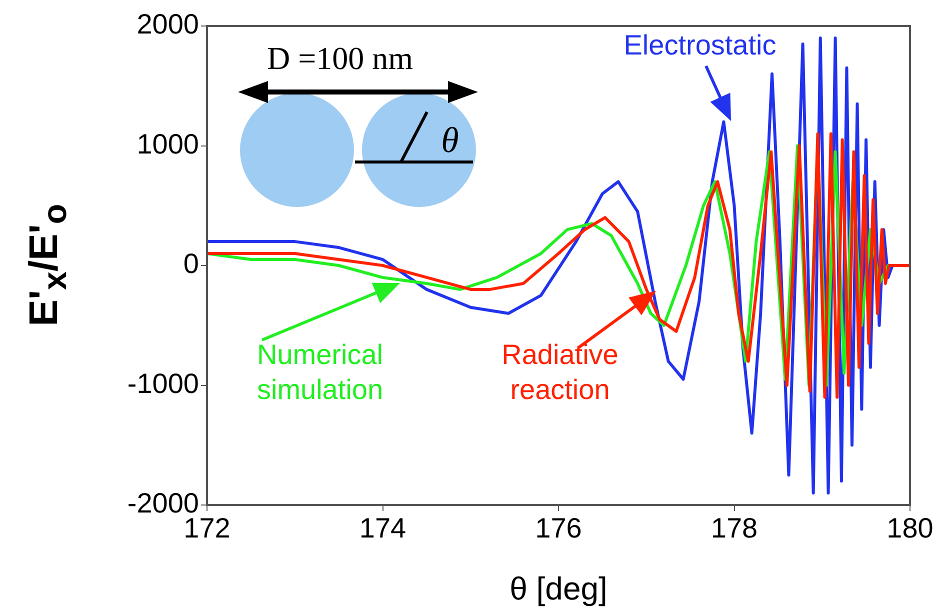 This screenshot has width=946, height=614. What do you see at coordinates (340, 58) in the screenshot?
I see `annotation: D =100 nm` at bounding box center [340, 58].